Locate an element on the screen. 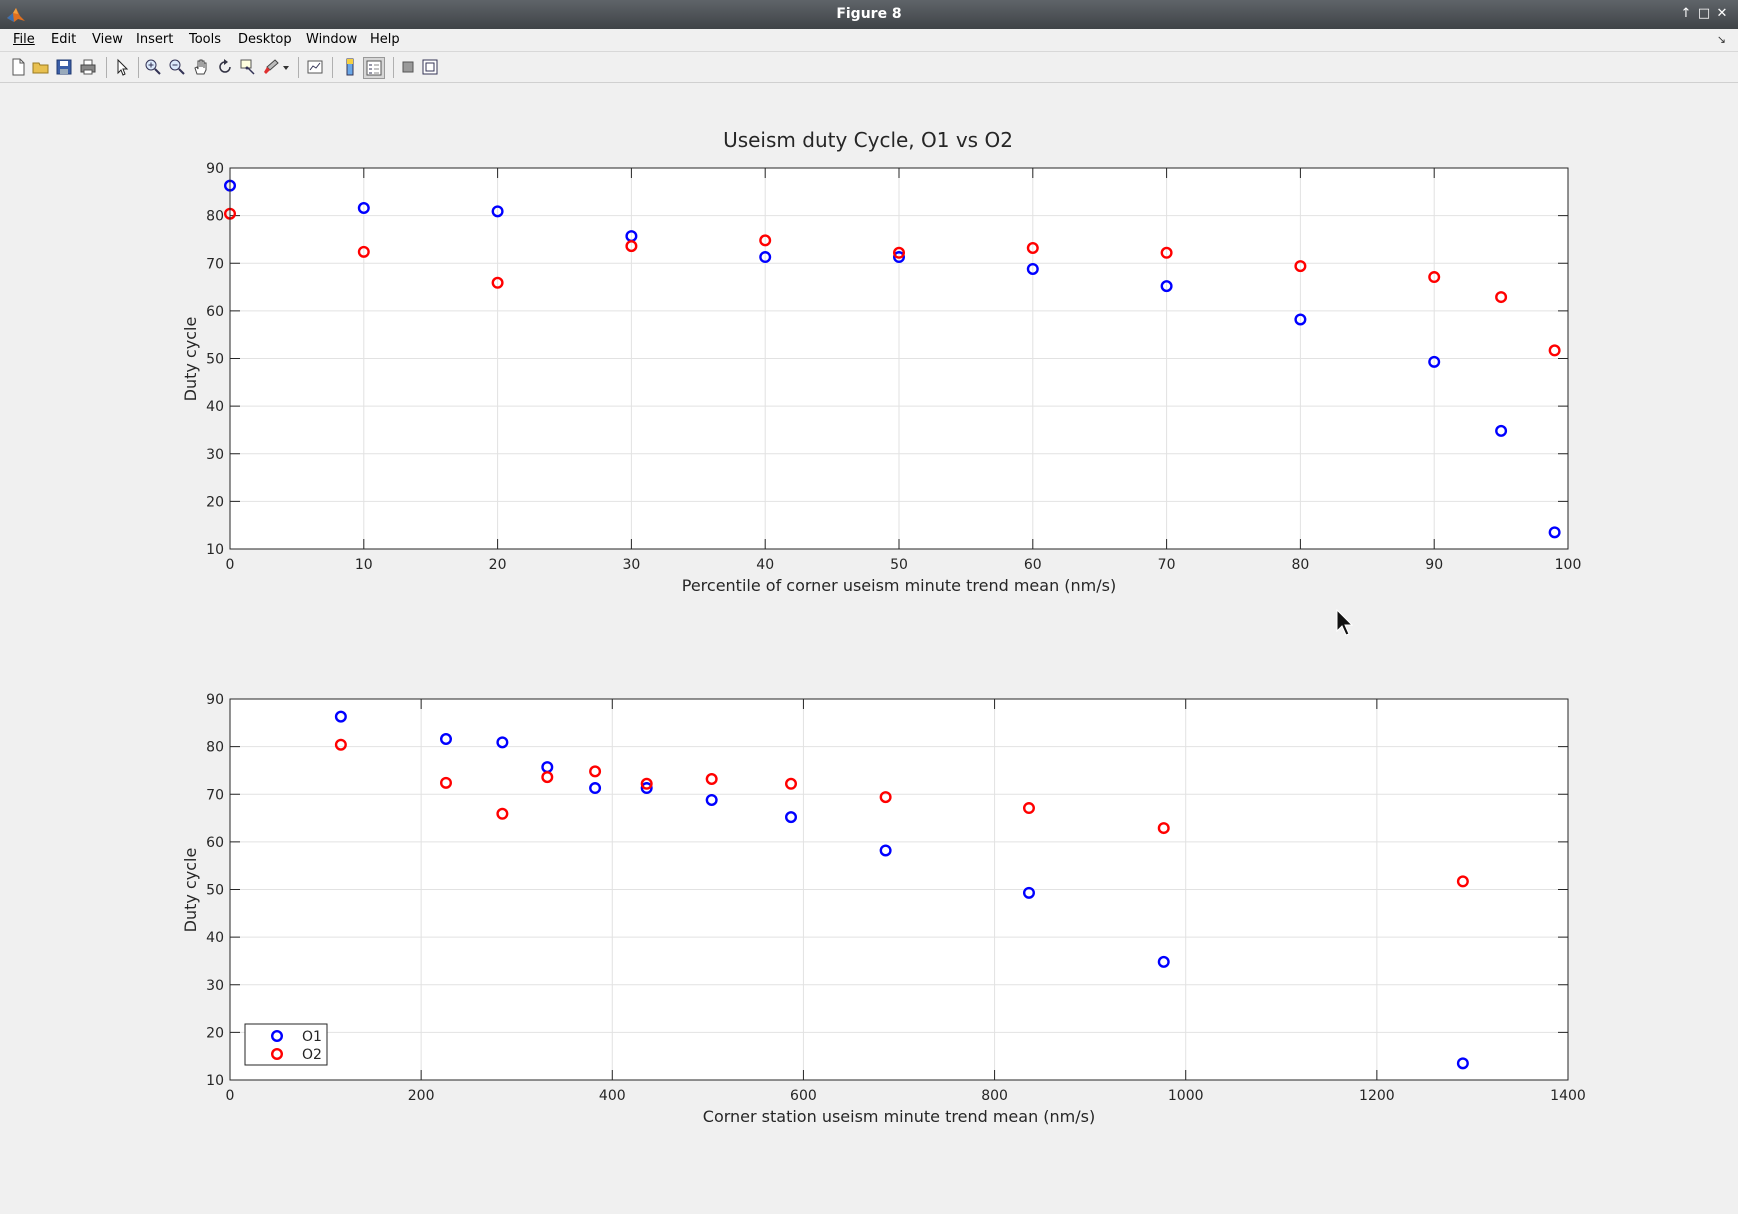 The image size is (1738, 1214). menu-view: View is located at coordinates (107, 39).